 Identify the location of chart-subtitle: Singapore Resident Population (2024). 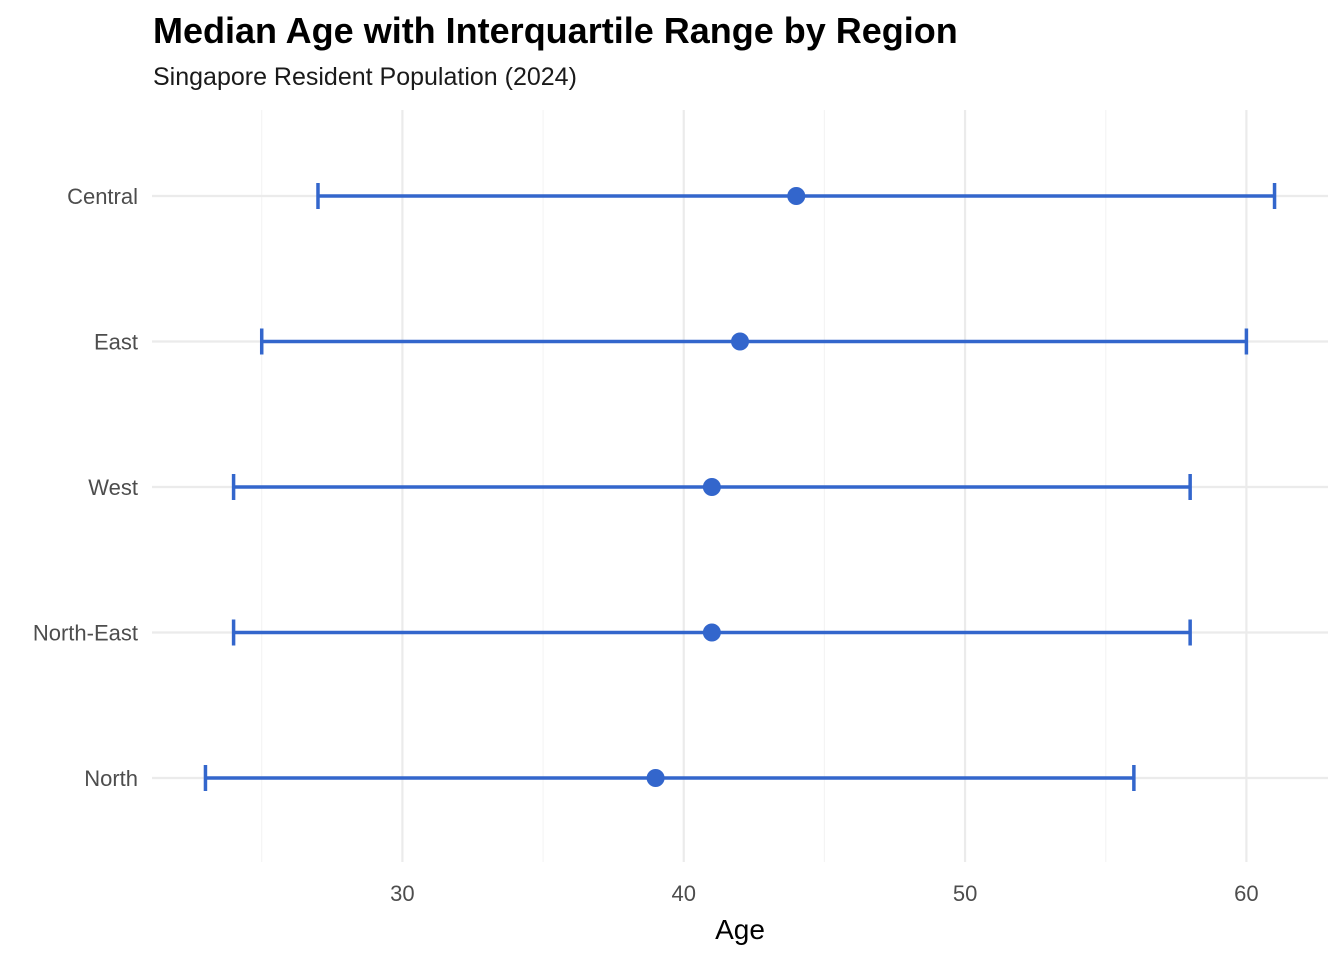
(365, 77).